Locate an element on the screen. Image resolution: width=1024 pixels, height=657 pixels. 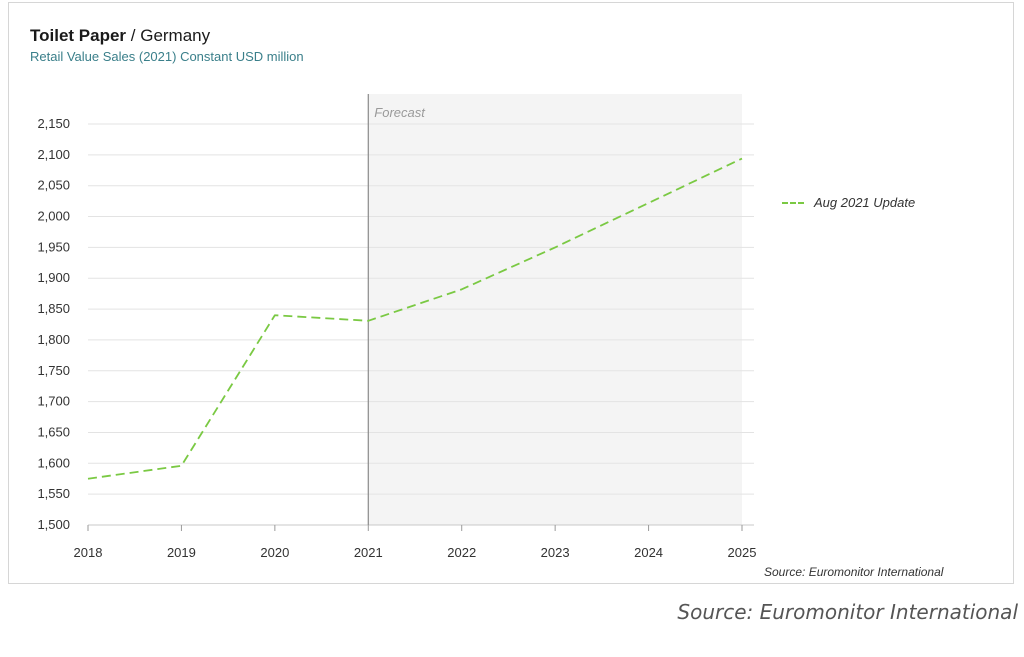
y-tick-label: 1,800 is located at coordinates (53, 339).